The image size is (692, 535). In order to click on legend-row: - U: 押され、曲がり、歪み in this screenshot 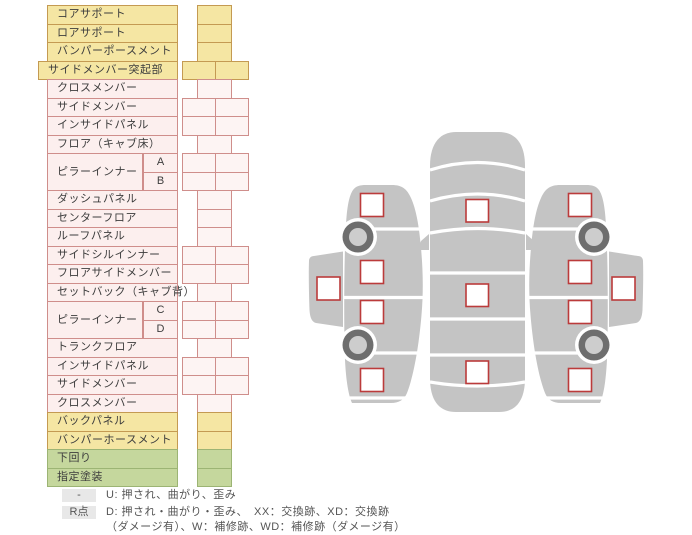, I will do `click(234, 495)`.